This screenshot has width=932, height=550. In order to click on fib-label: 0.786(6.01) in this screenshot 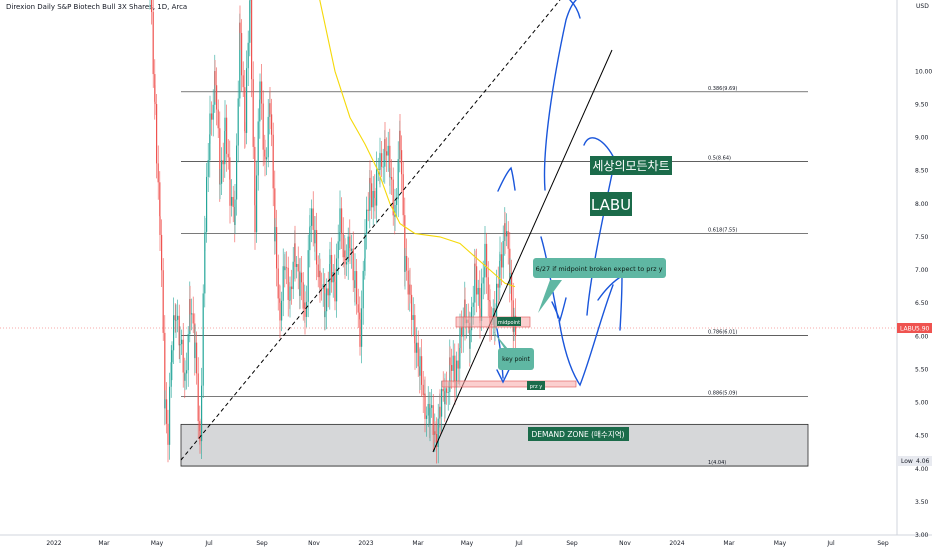, I will do `click(722, 333)`.